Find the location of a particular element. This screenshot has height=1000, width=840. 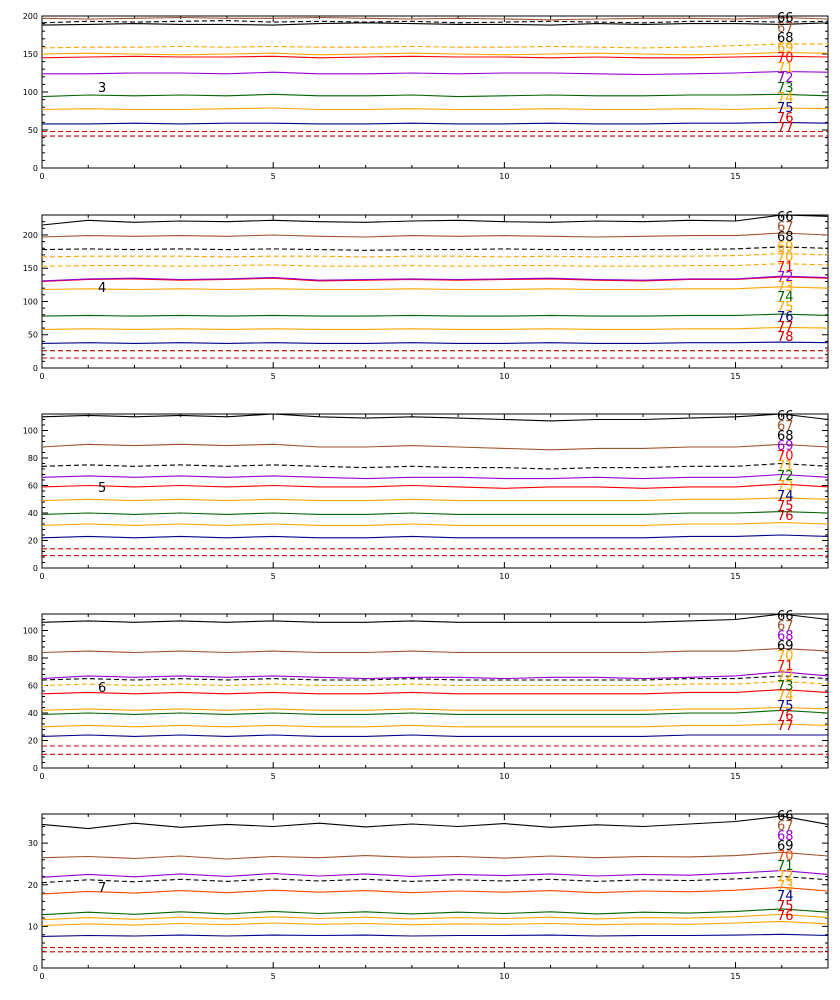

y-tick-label: 30 is located at coordinates (33, 843).